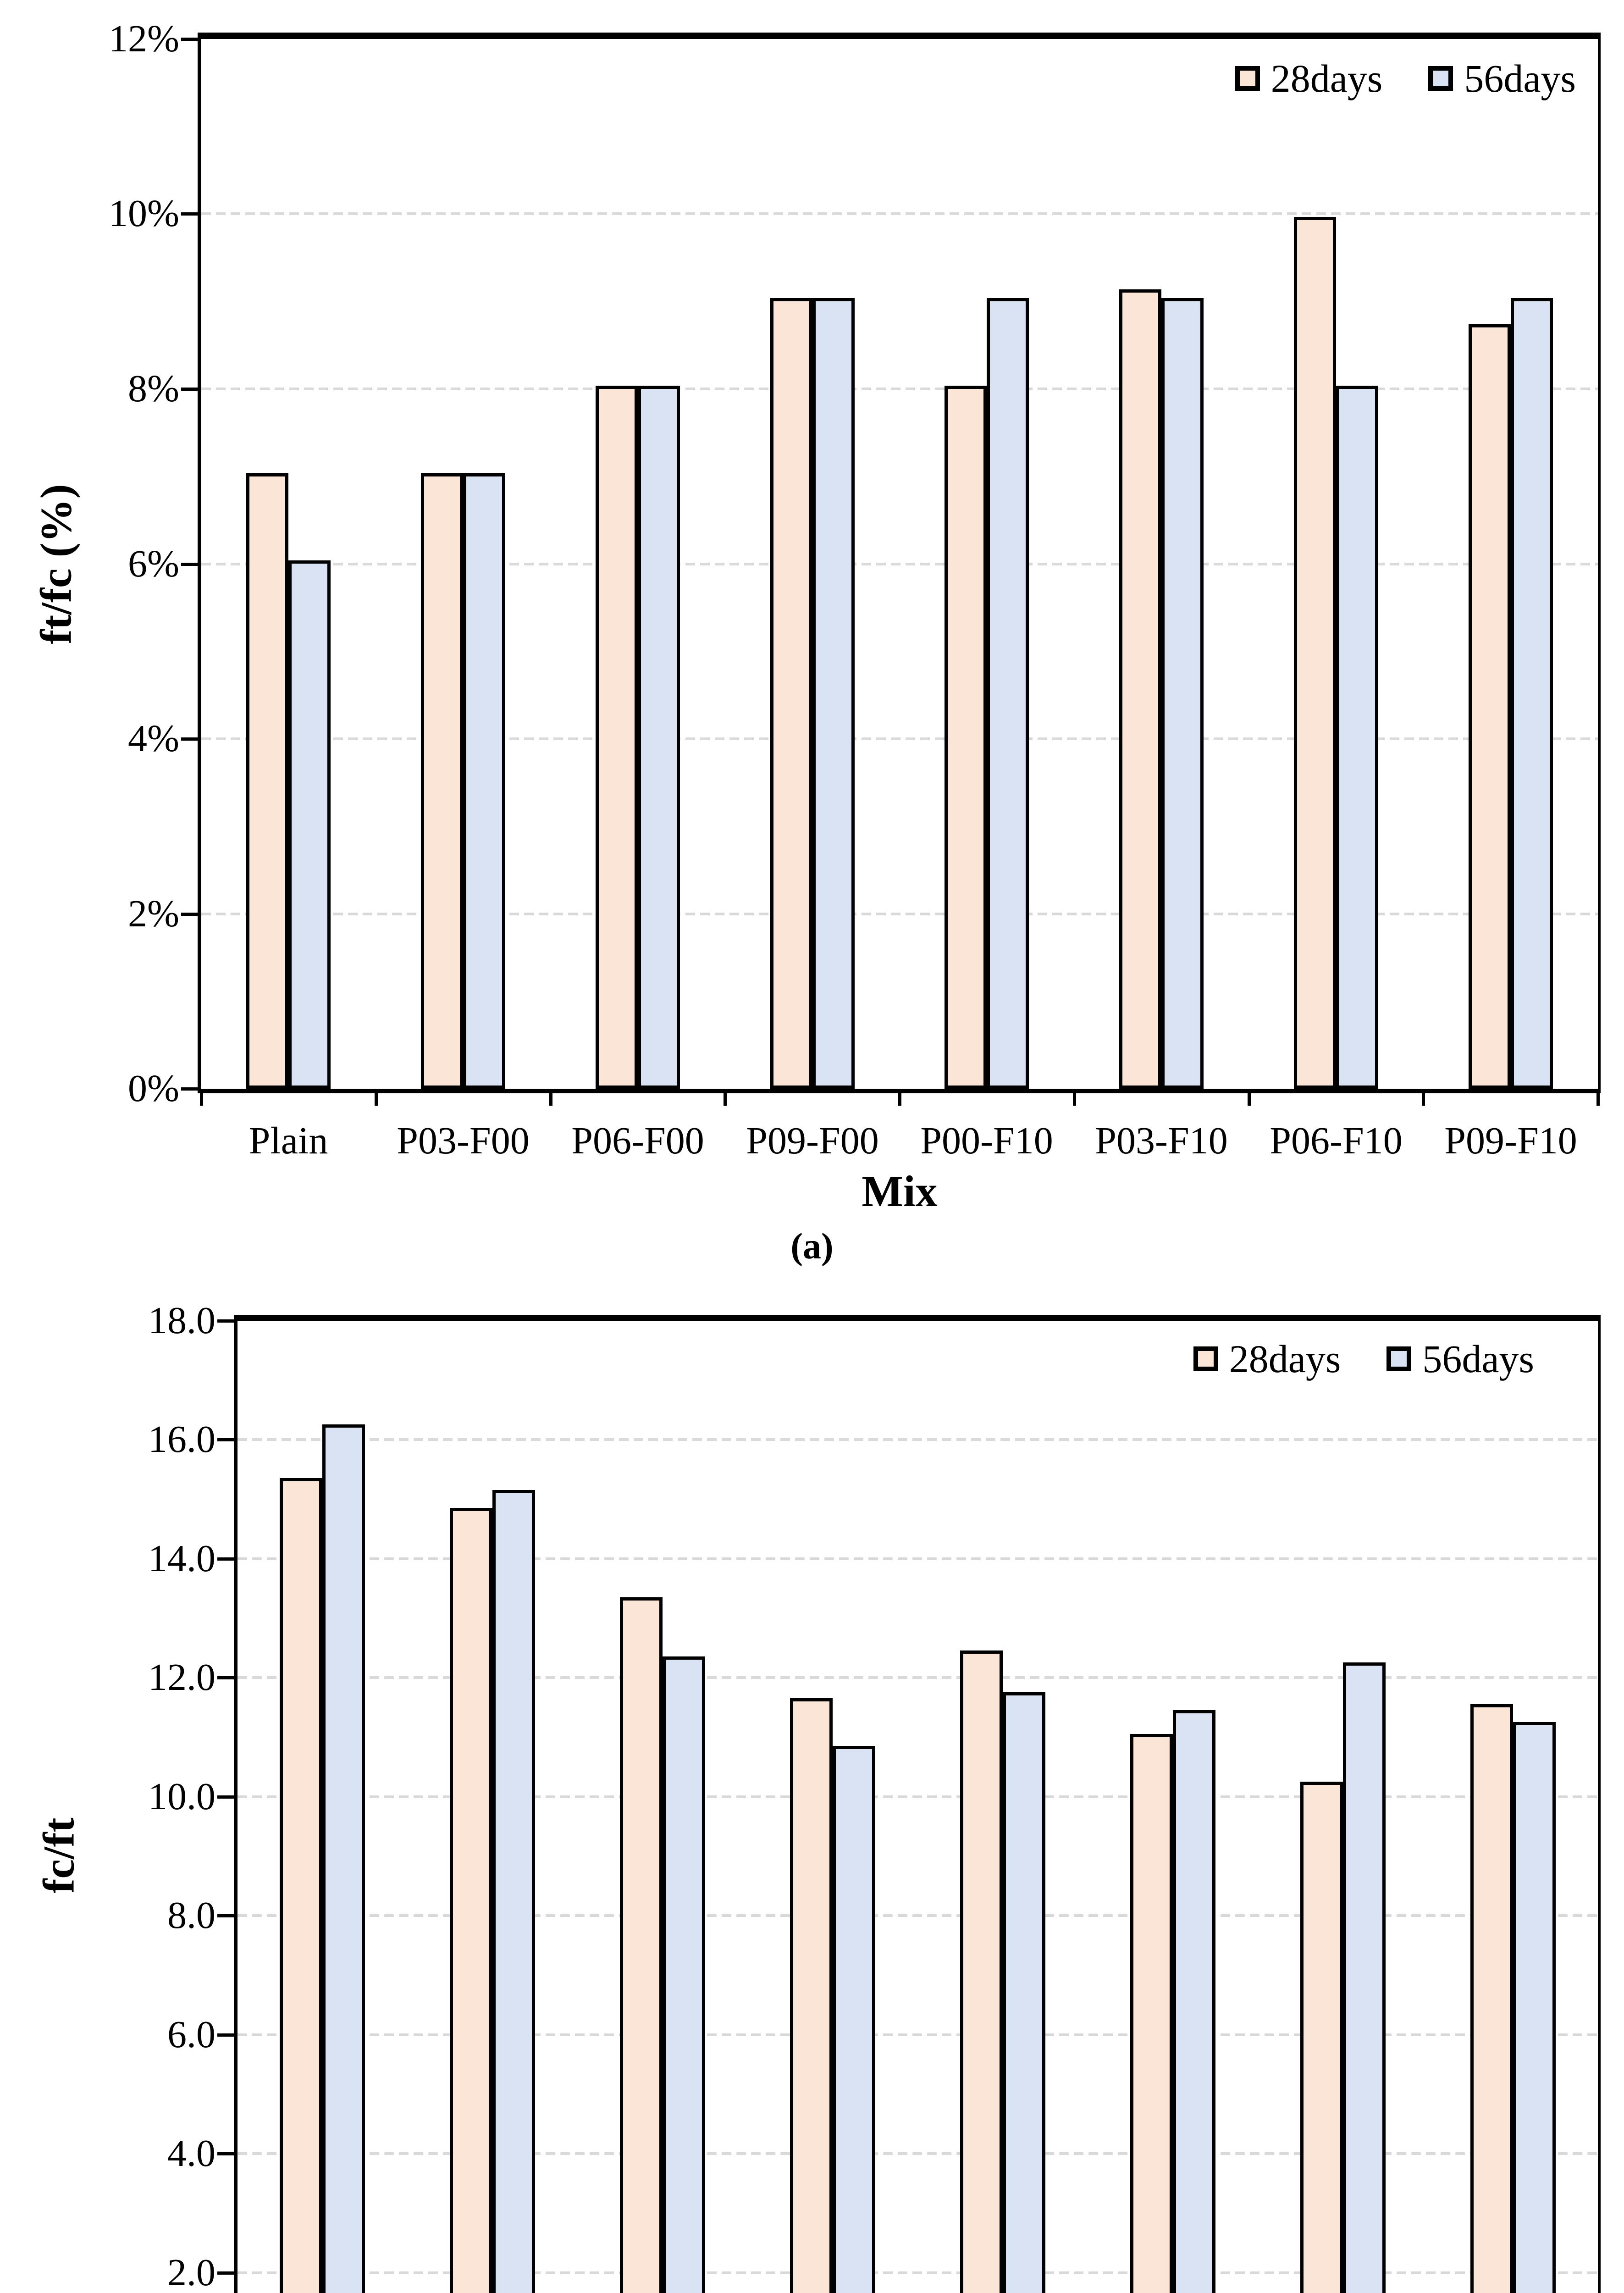 This screenshot has width=1624, height=2293. Describe the element at coordinates (811, 1996) in the screenshot. I see `bar-b-P09-F00-28days` at that location.